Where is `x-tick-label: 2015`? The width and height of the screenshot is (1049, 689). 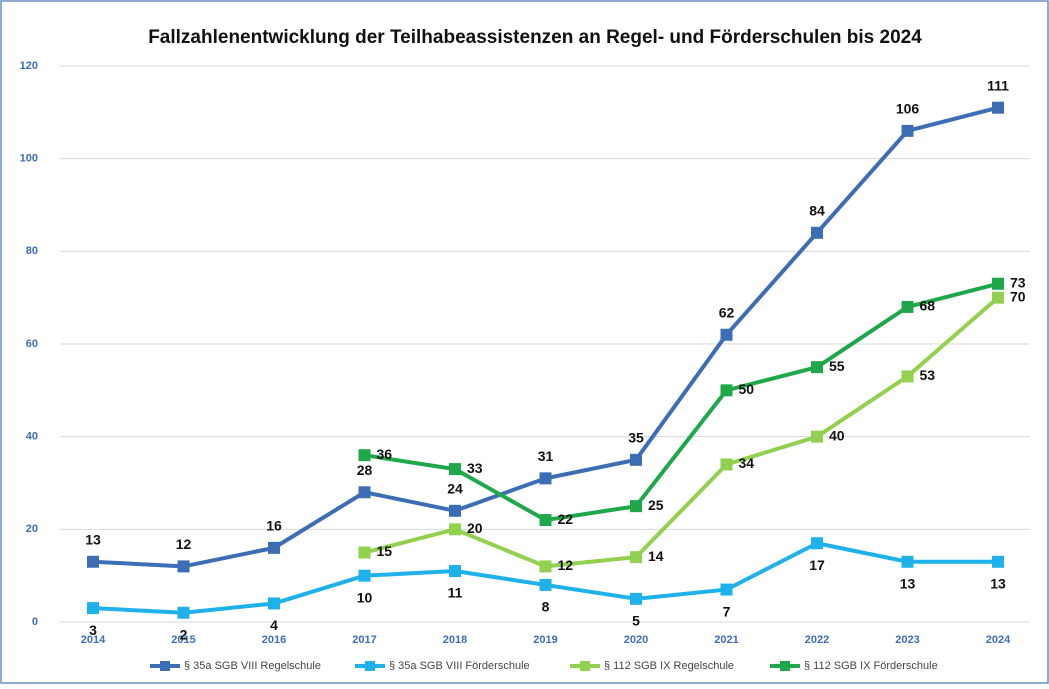 x-tick-label: 2015 is located at coordinates (183, 640).